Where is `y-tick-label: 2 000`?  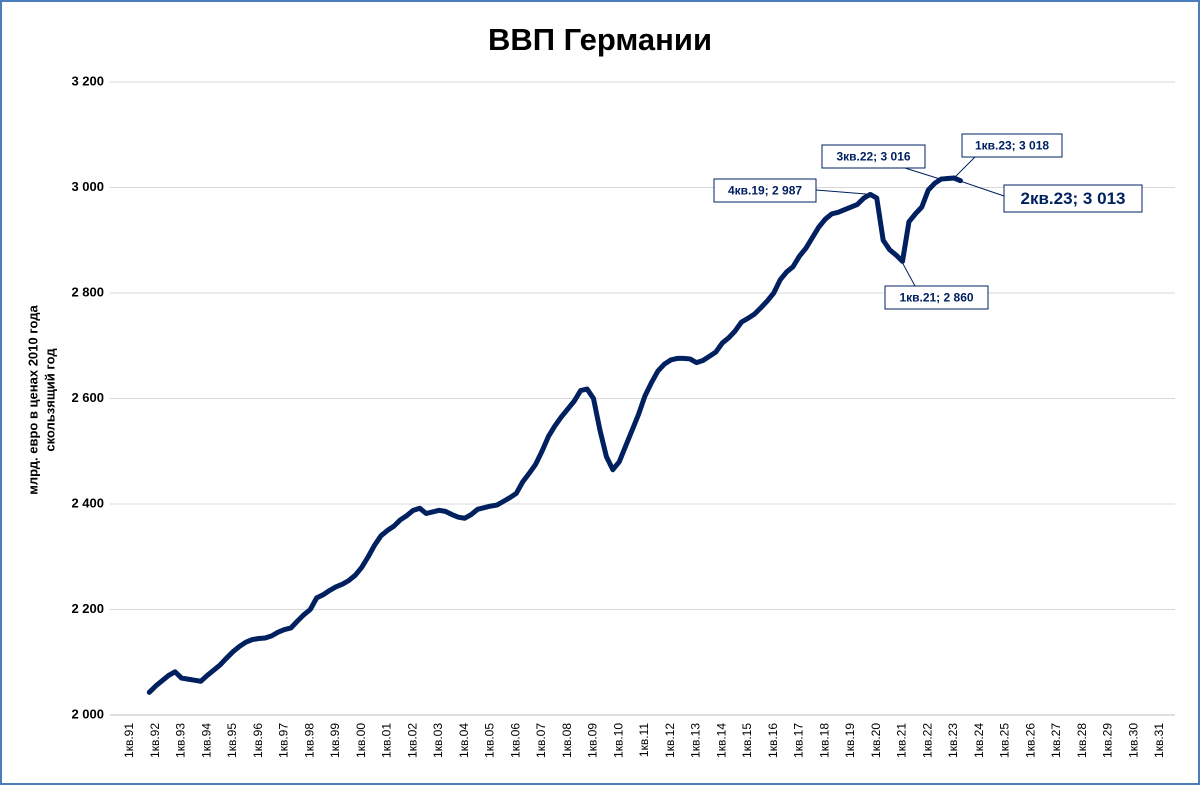 y-tick-label: 2 000 is located at coordinates (87, 713).